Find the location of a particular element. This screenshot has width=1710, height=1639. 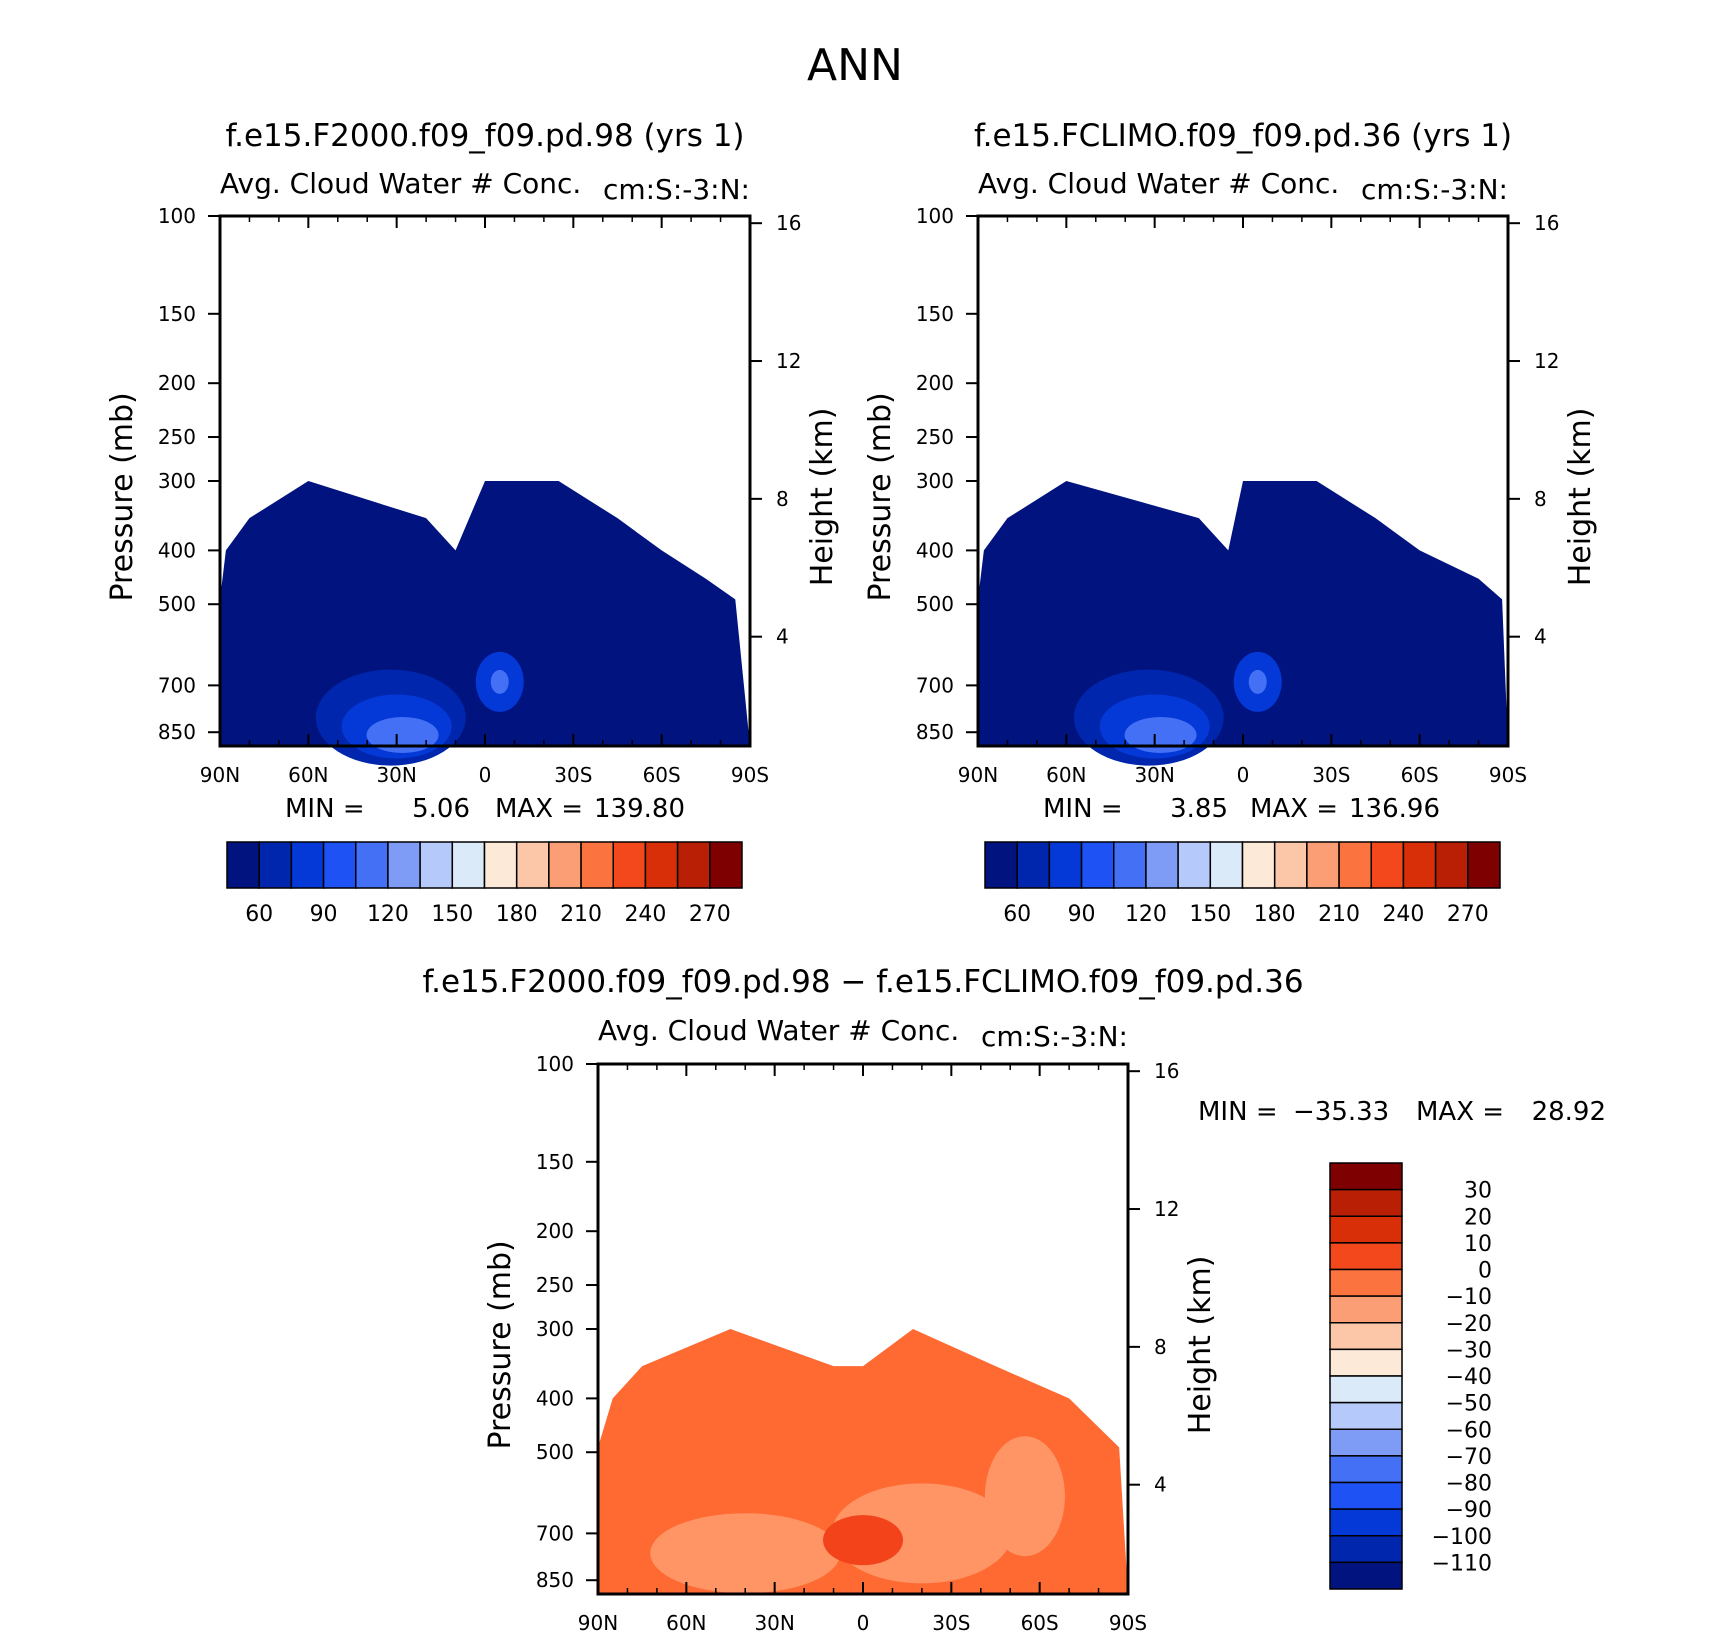

variable-title: Avg. Cloud Water # Conc. is located at coordinates (1158, 183).